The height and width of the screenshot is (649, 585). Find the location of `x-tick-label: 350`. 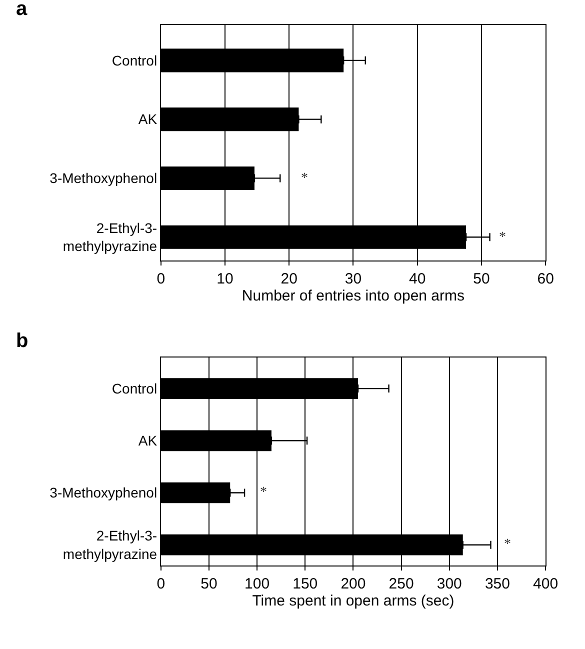

x-tick-label: 350 is located at coordinates (497, 584).